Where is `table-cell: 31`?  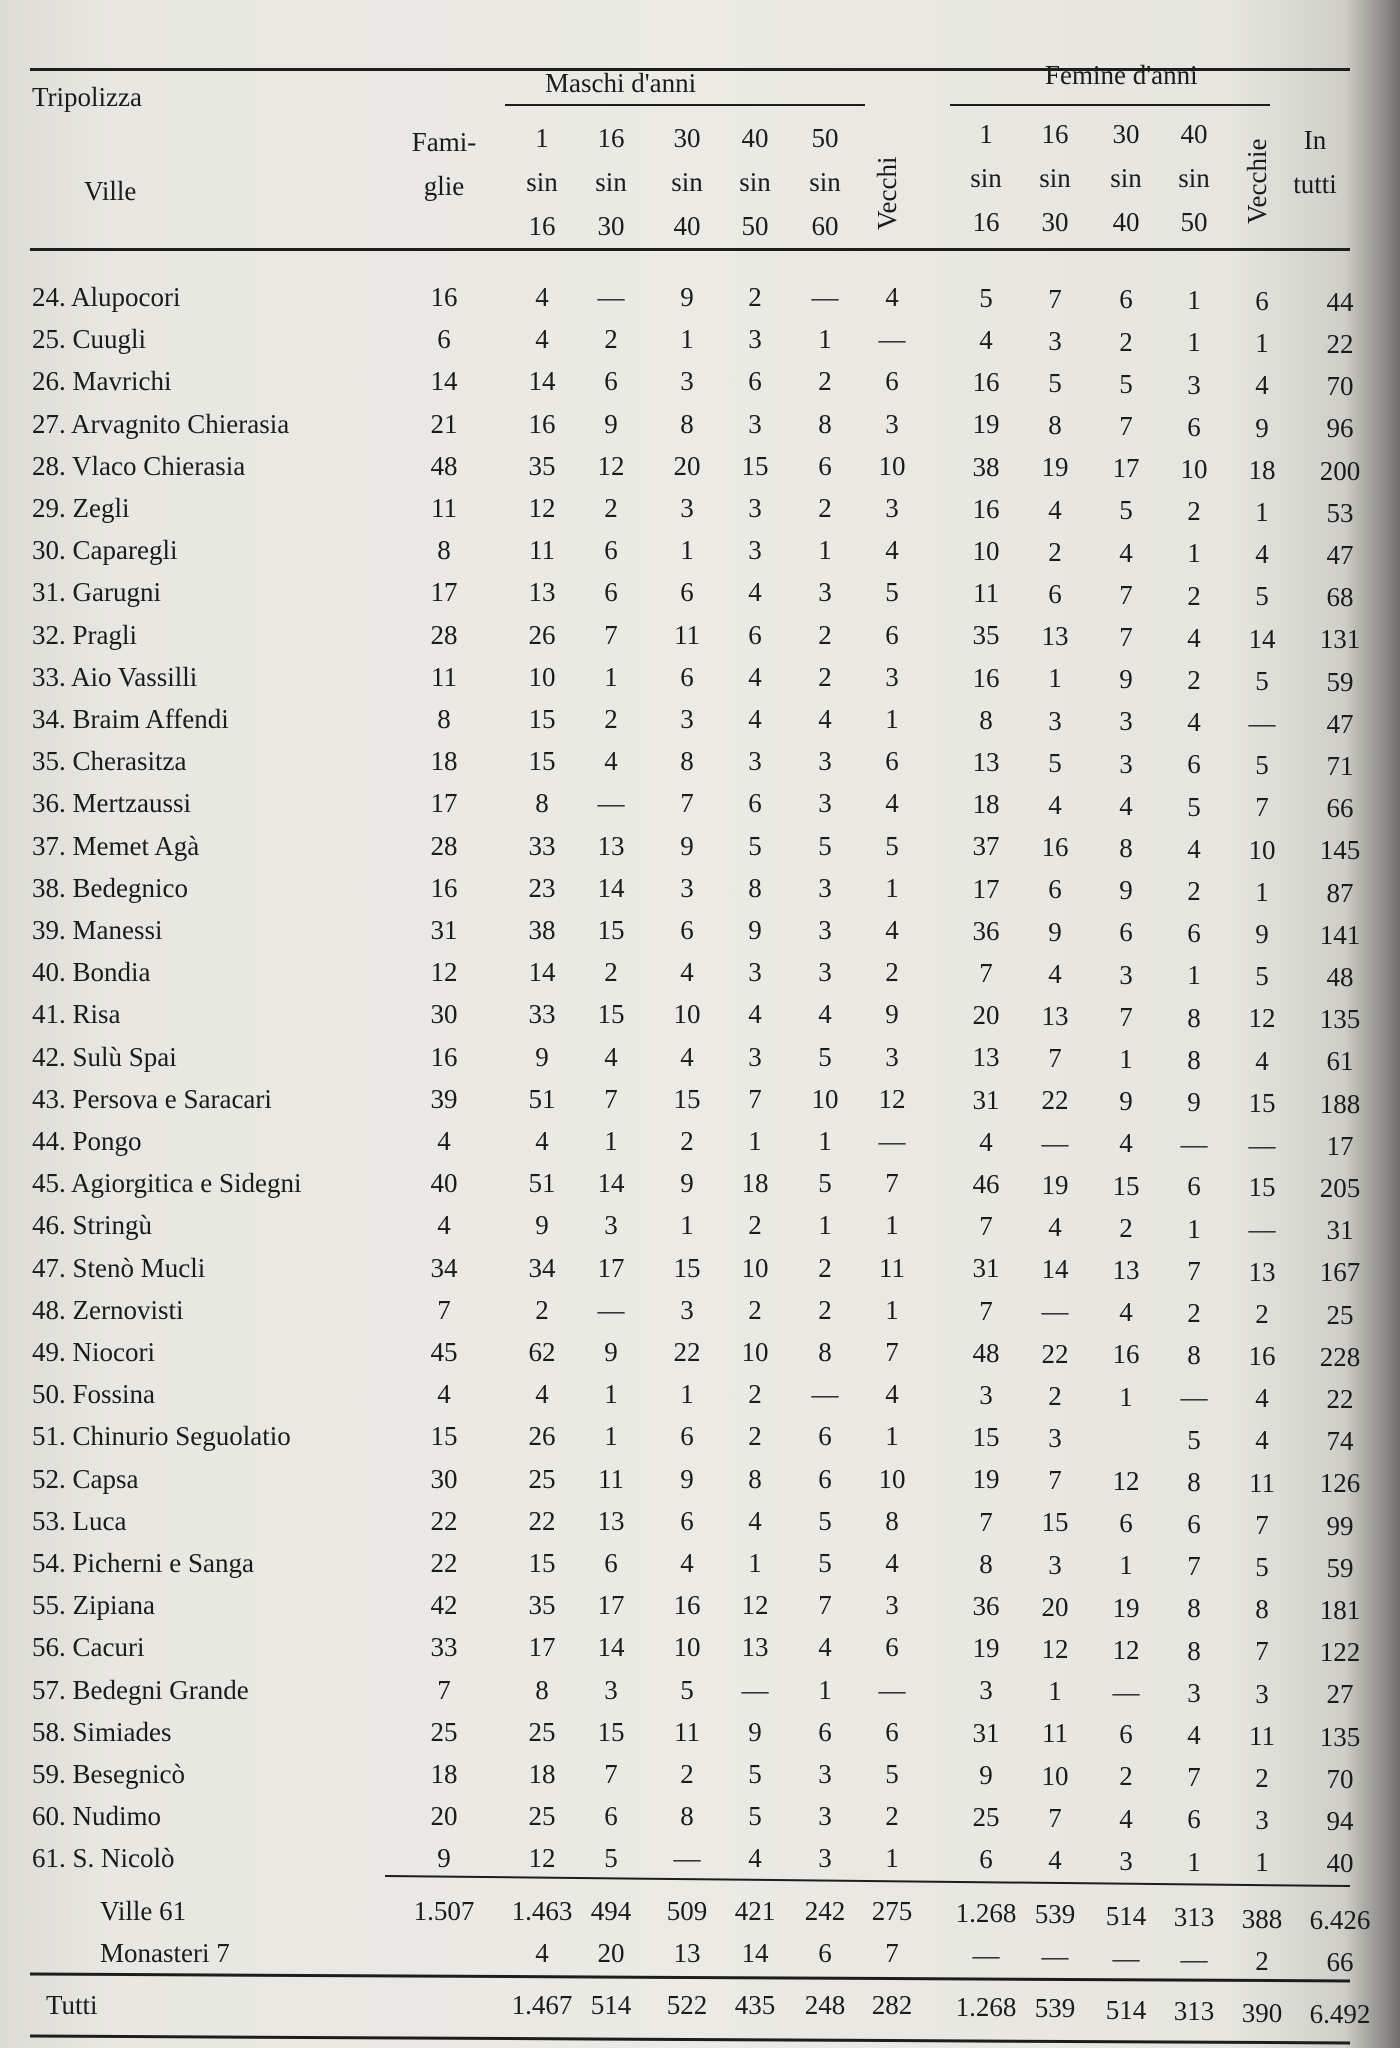 table-cell: 31 is located at coordinates (986, 1732).